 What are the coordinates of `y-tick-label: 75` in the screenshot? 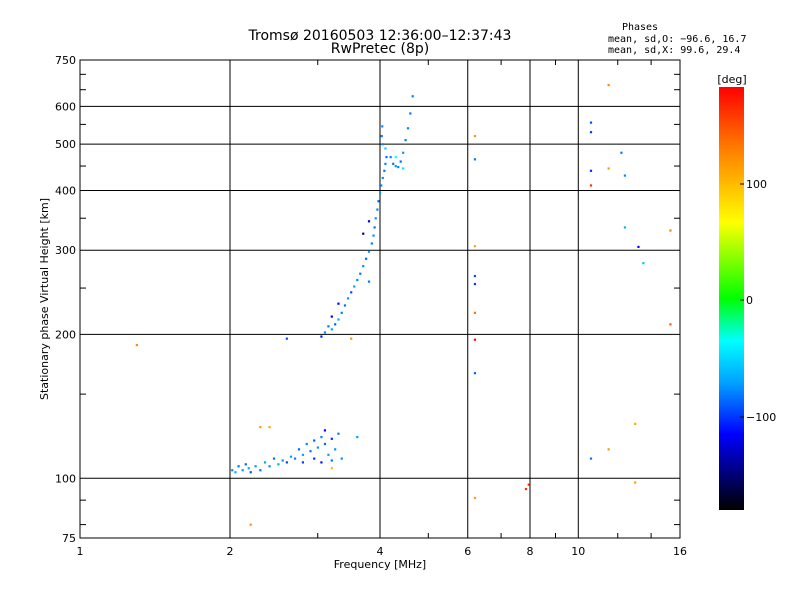 It's located at (69, 538).